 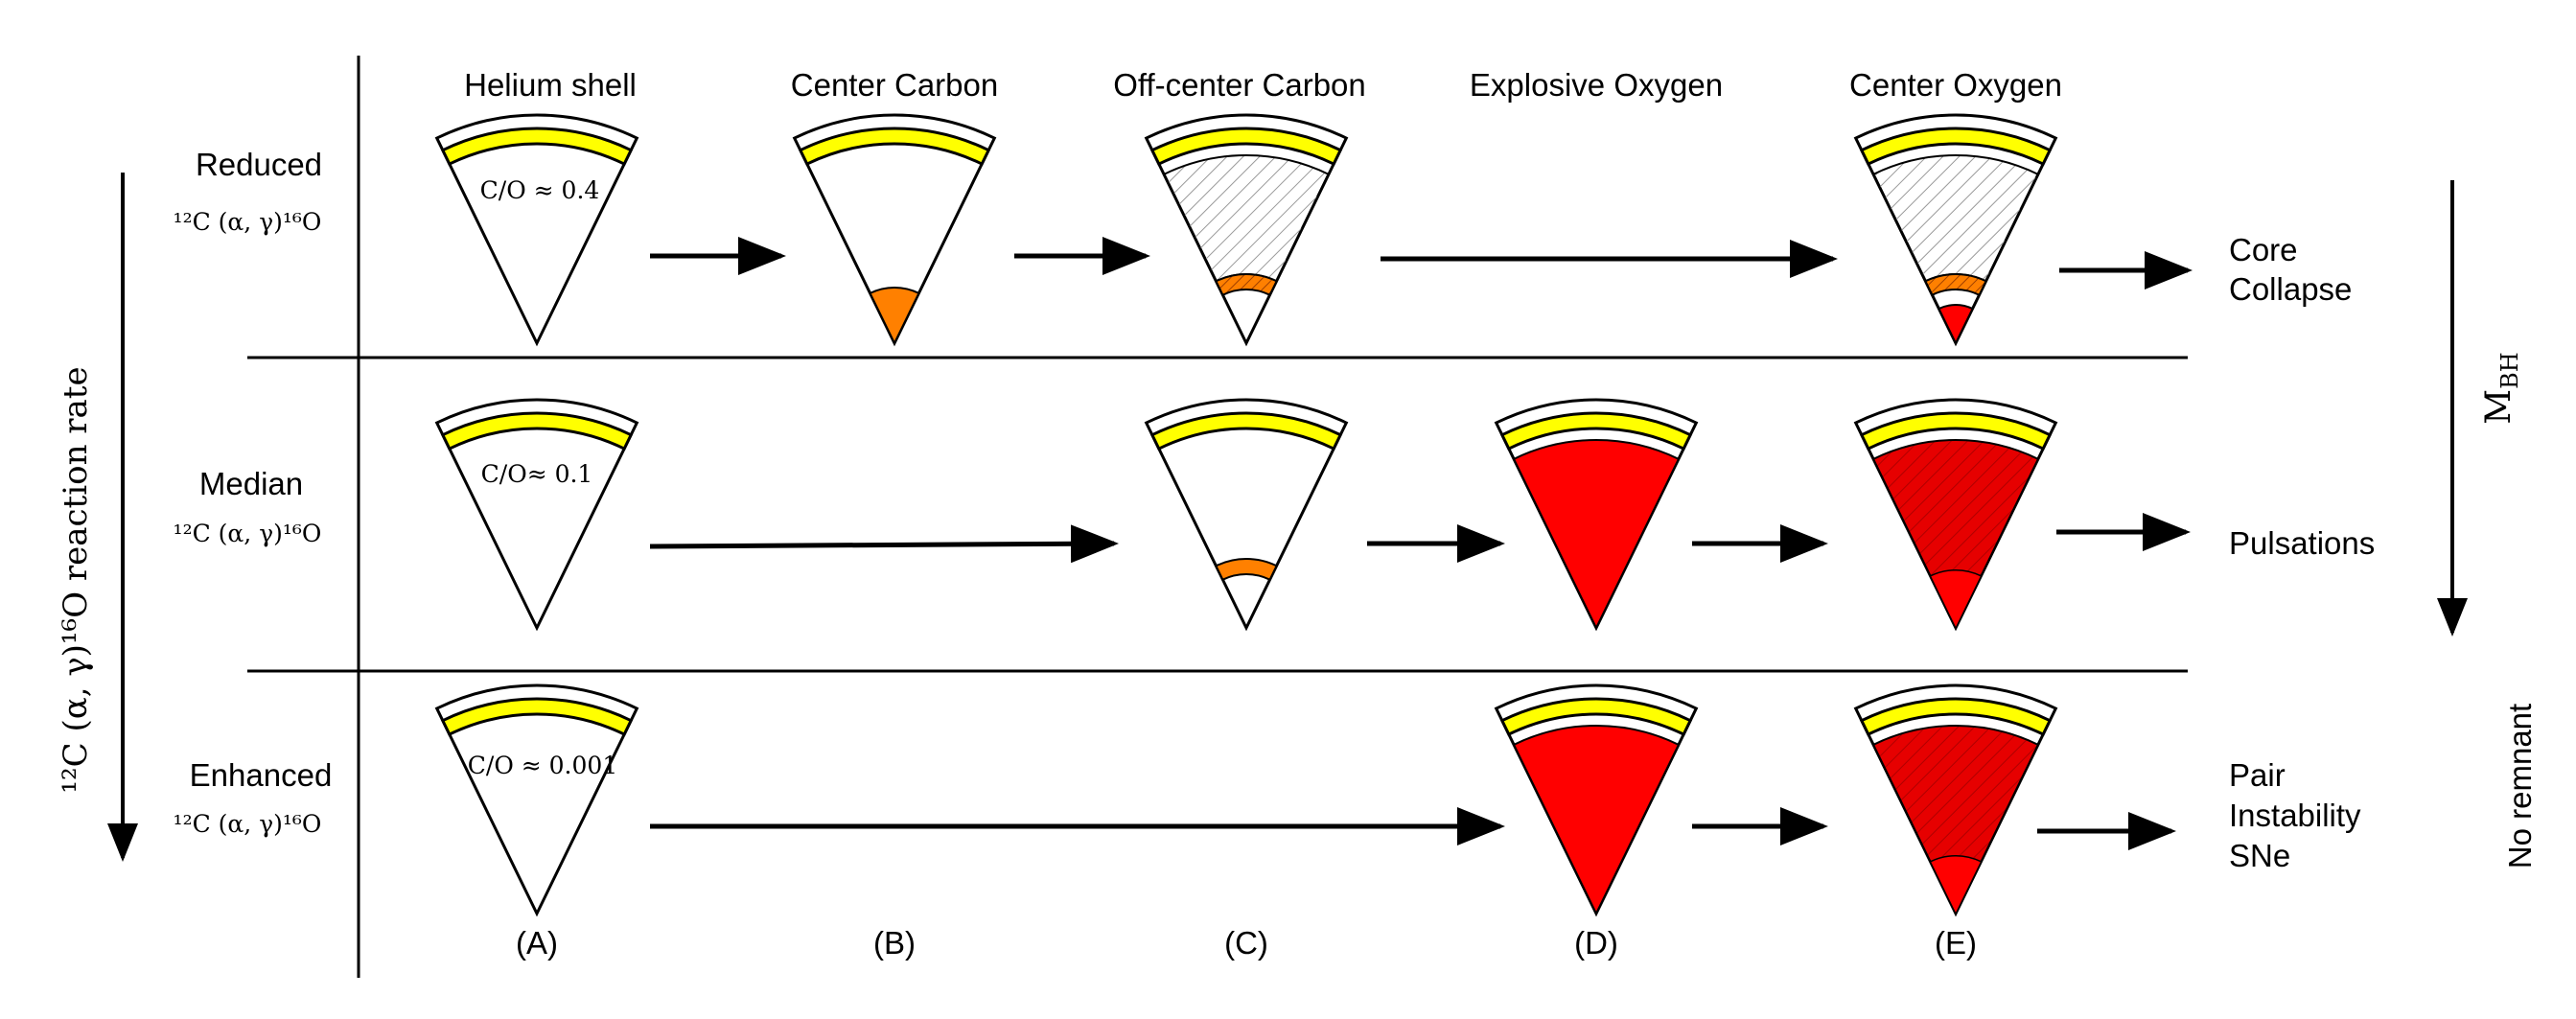 I want to click on ratio-median: C/O≈ 0.1, so click(x=537, y=474).